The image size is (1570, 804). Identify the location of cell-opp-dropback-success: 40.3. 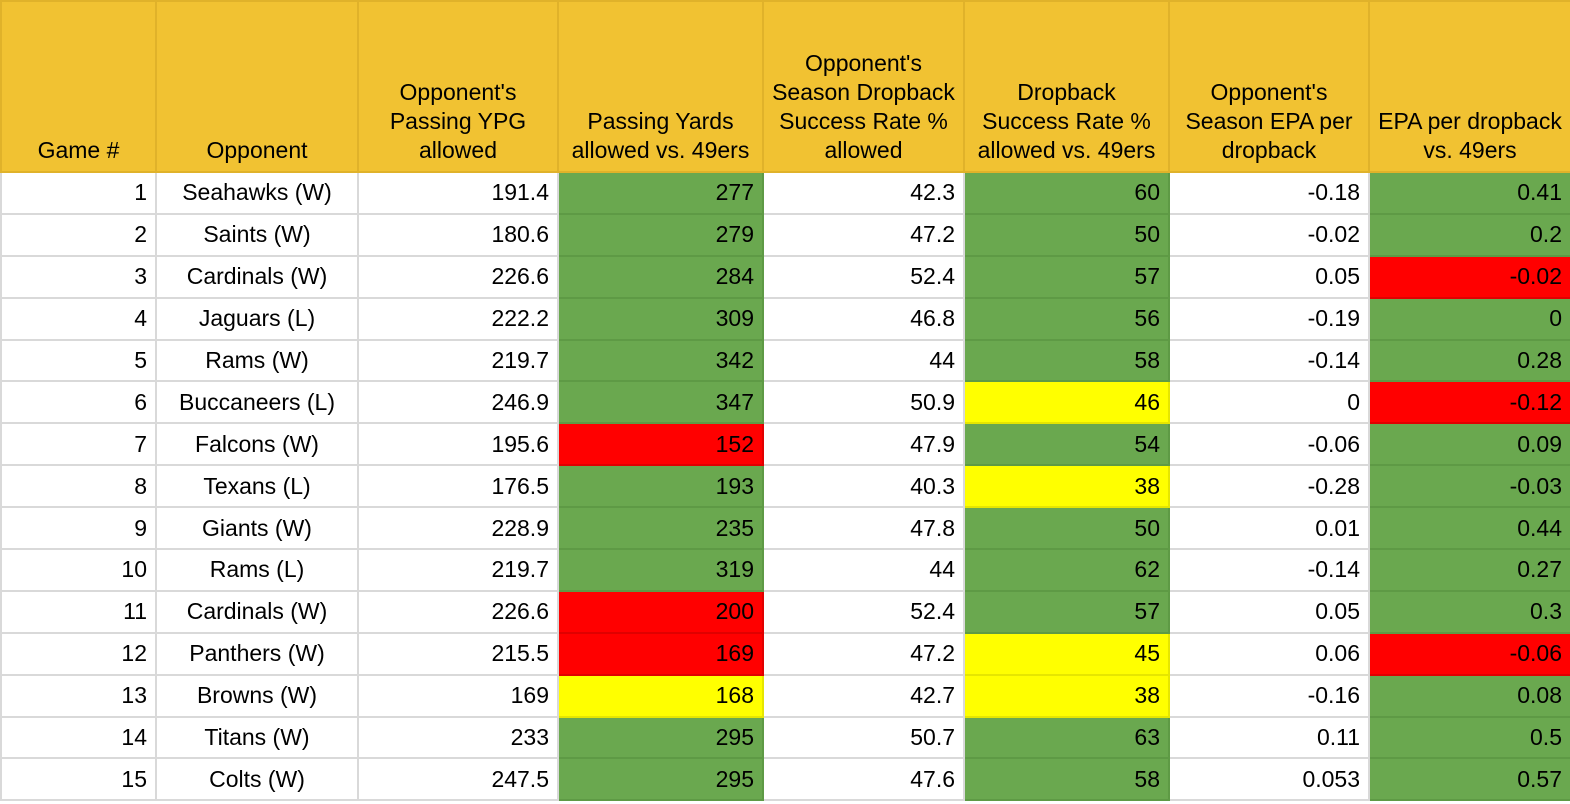
(863, 486).